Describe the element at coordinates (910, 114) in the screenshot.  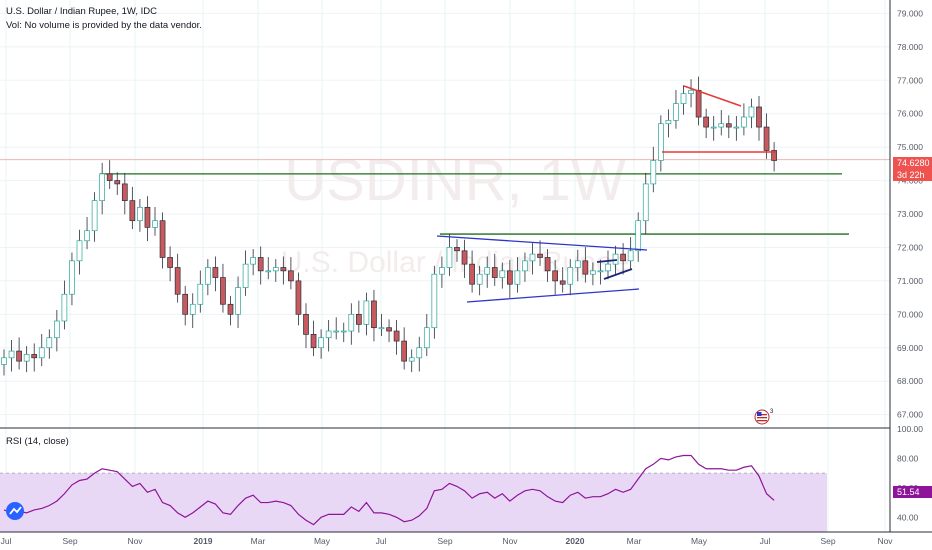
I see `price-tick-label: 76.000` at that location.